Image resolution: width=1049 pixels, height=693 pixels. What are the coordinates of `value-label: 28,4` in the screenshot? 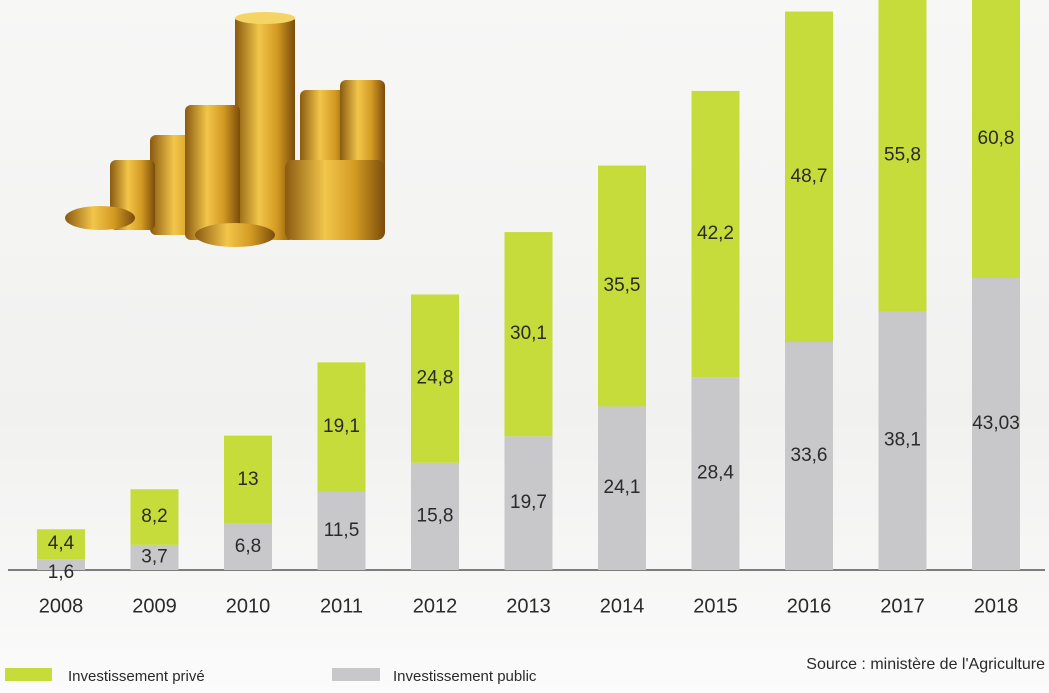 It's located at (715, 473).